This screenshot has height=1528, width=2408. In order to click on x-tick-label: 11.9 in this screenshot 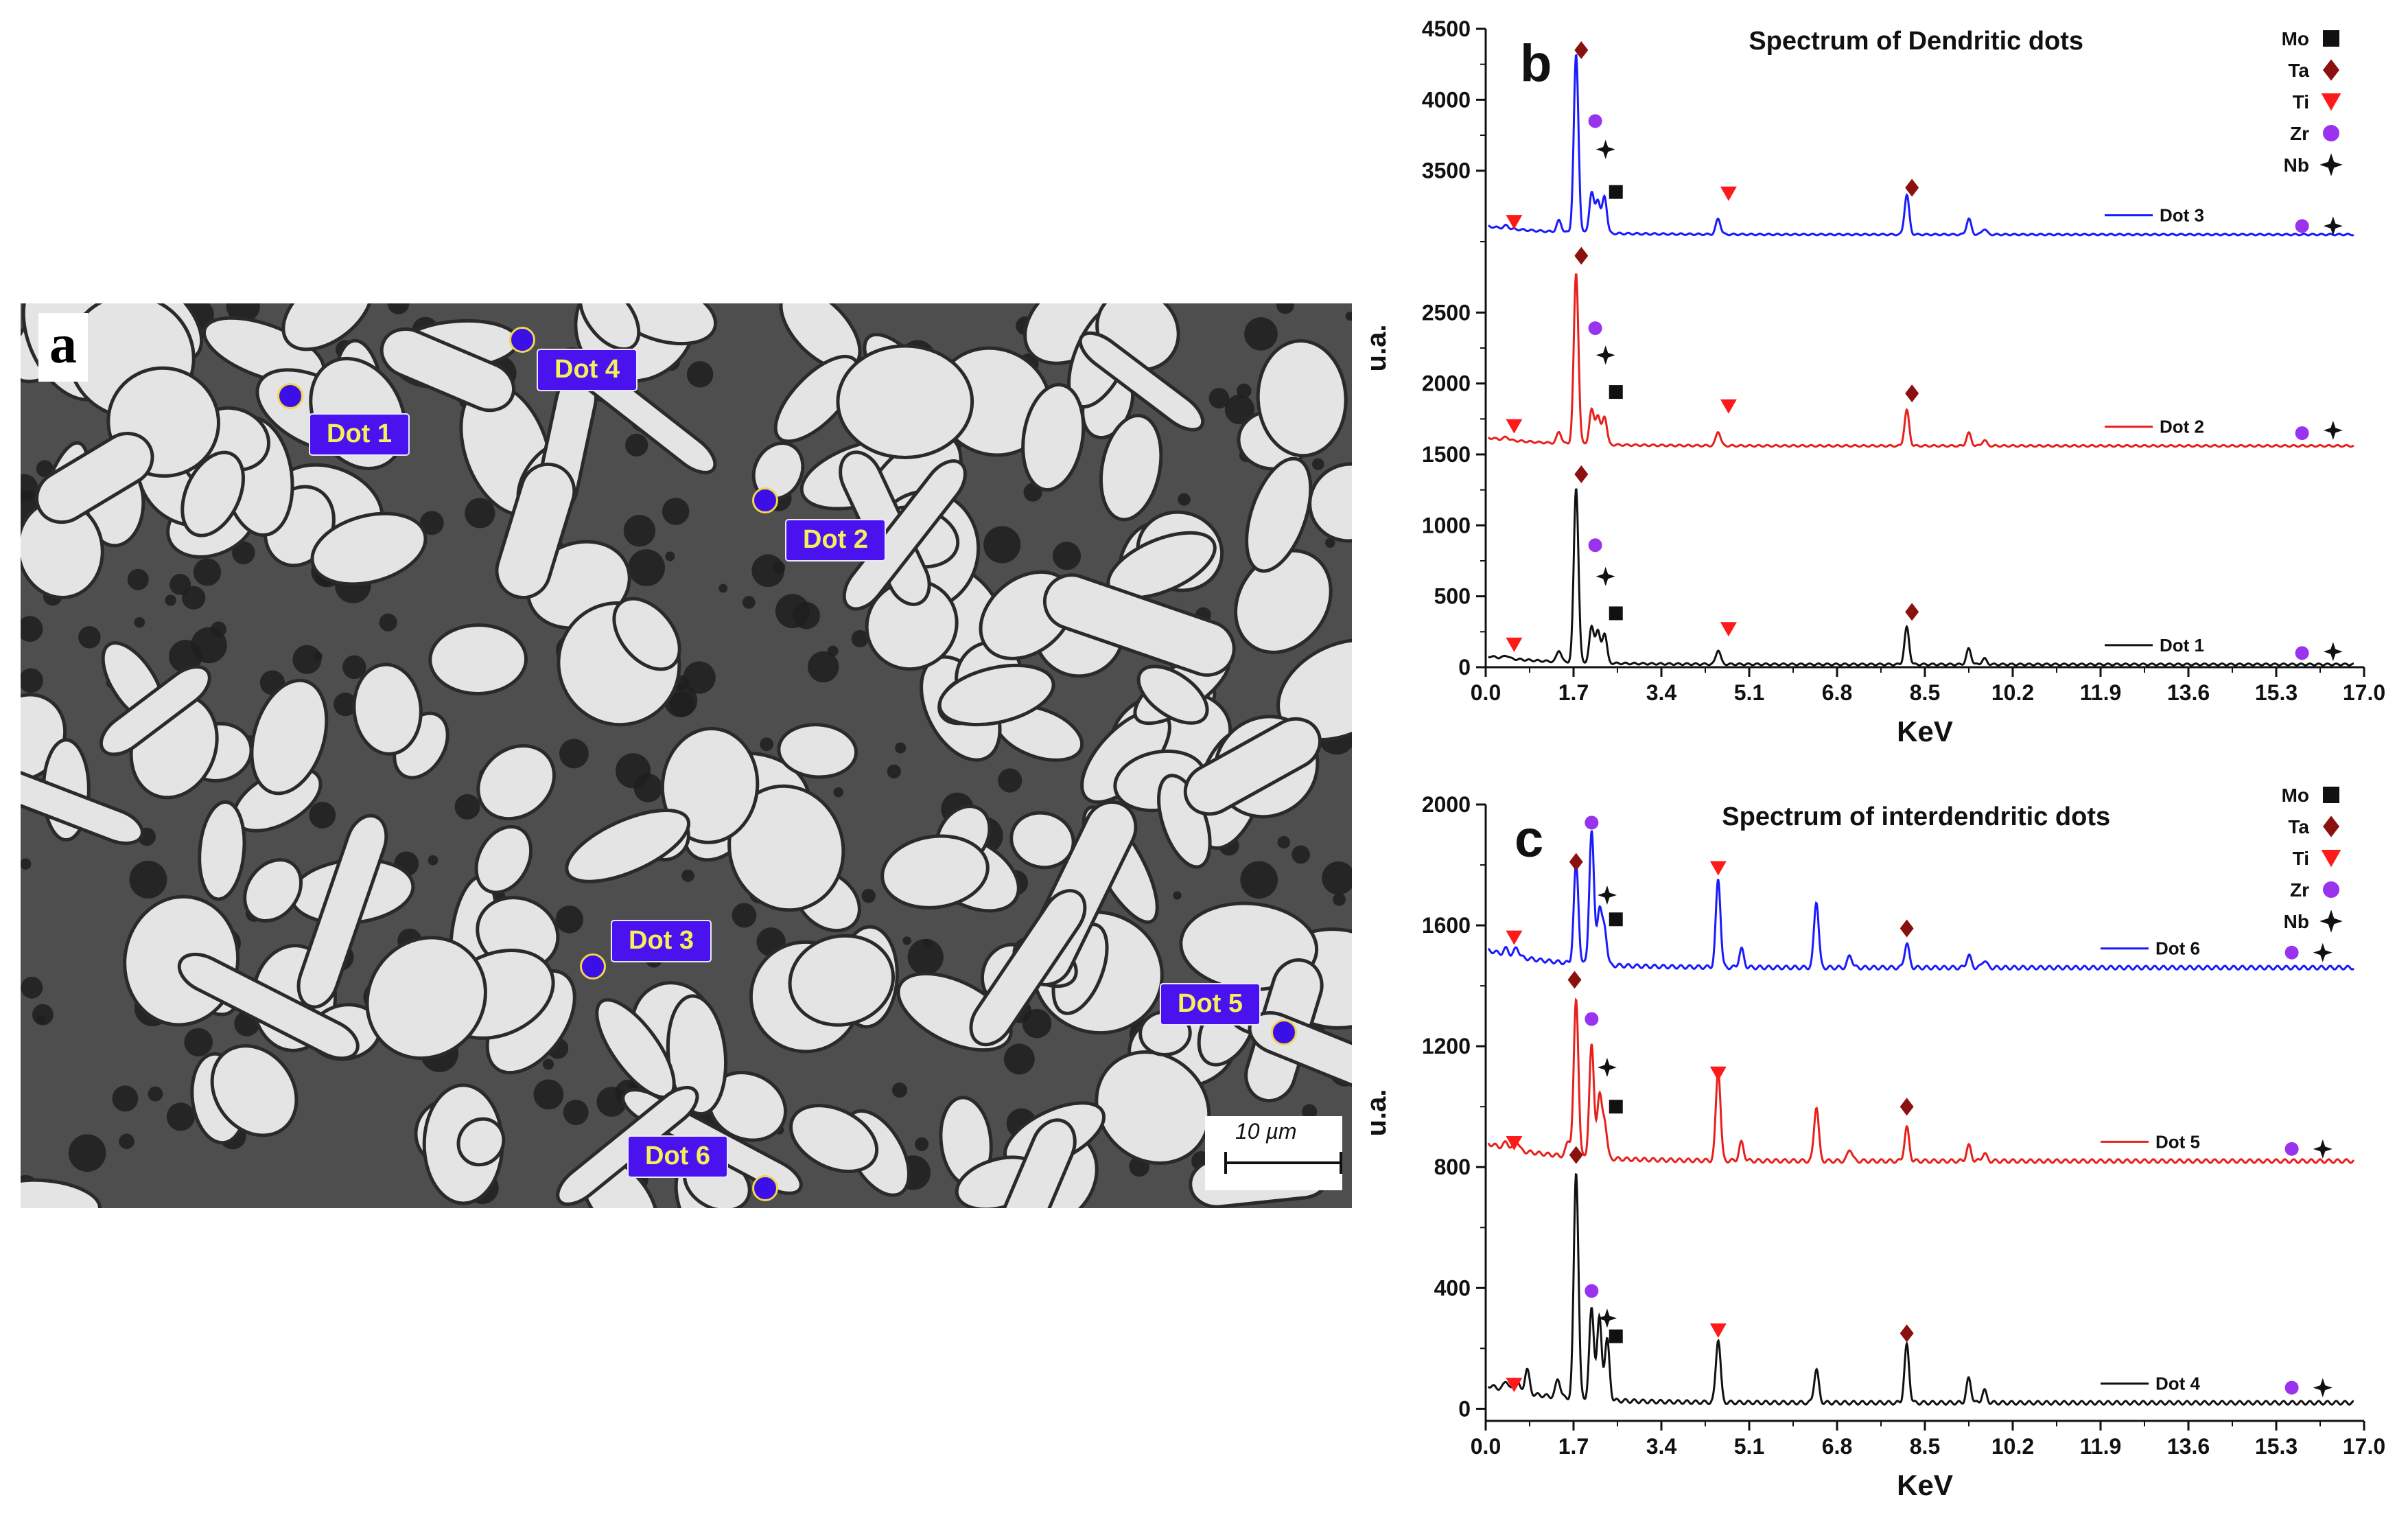, I will do `click(2101, 1446)`.